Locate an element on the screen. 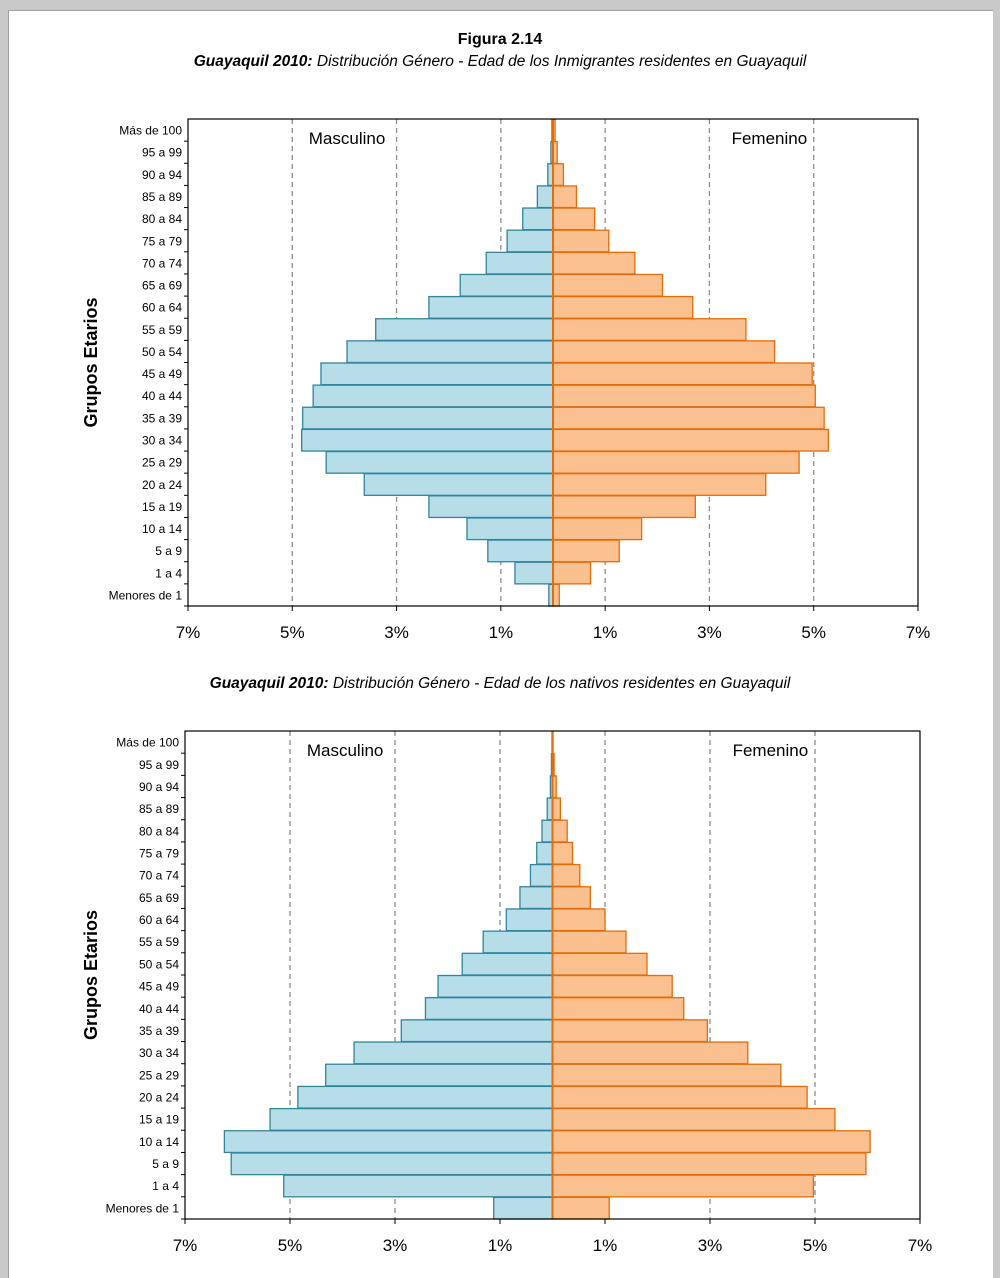 The width and height of the screenshot is (1000, 1278). y-category-label: 50 a 54 is located at coordinates (159, 964).